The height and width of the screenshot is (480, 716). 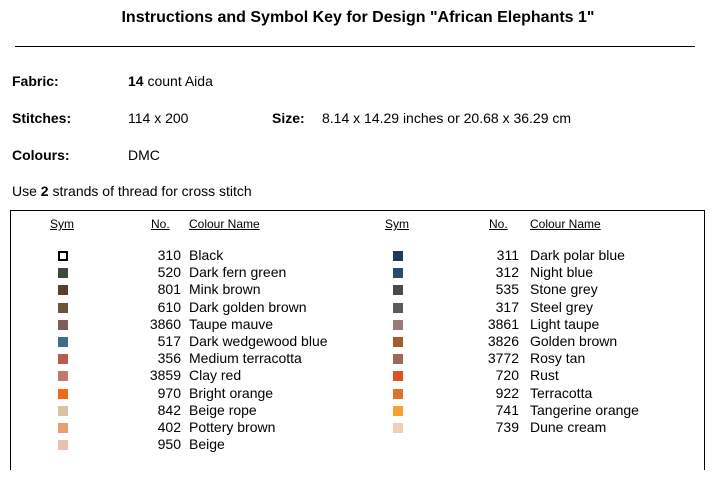 I want to click on colour-name: Steel grey, so click(x=562, y=306).